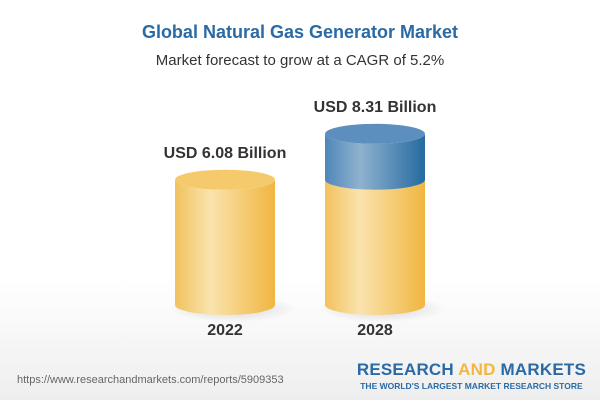 This screenshot has width=600, height=400. Describe the element at coordinates (375, 161) in the screenshot. I see `growth-segment-2028` at that location.